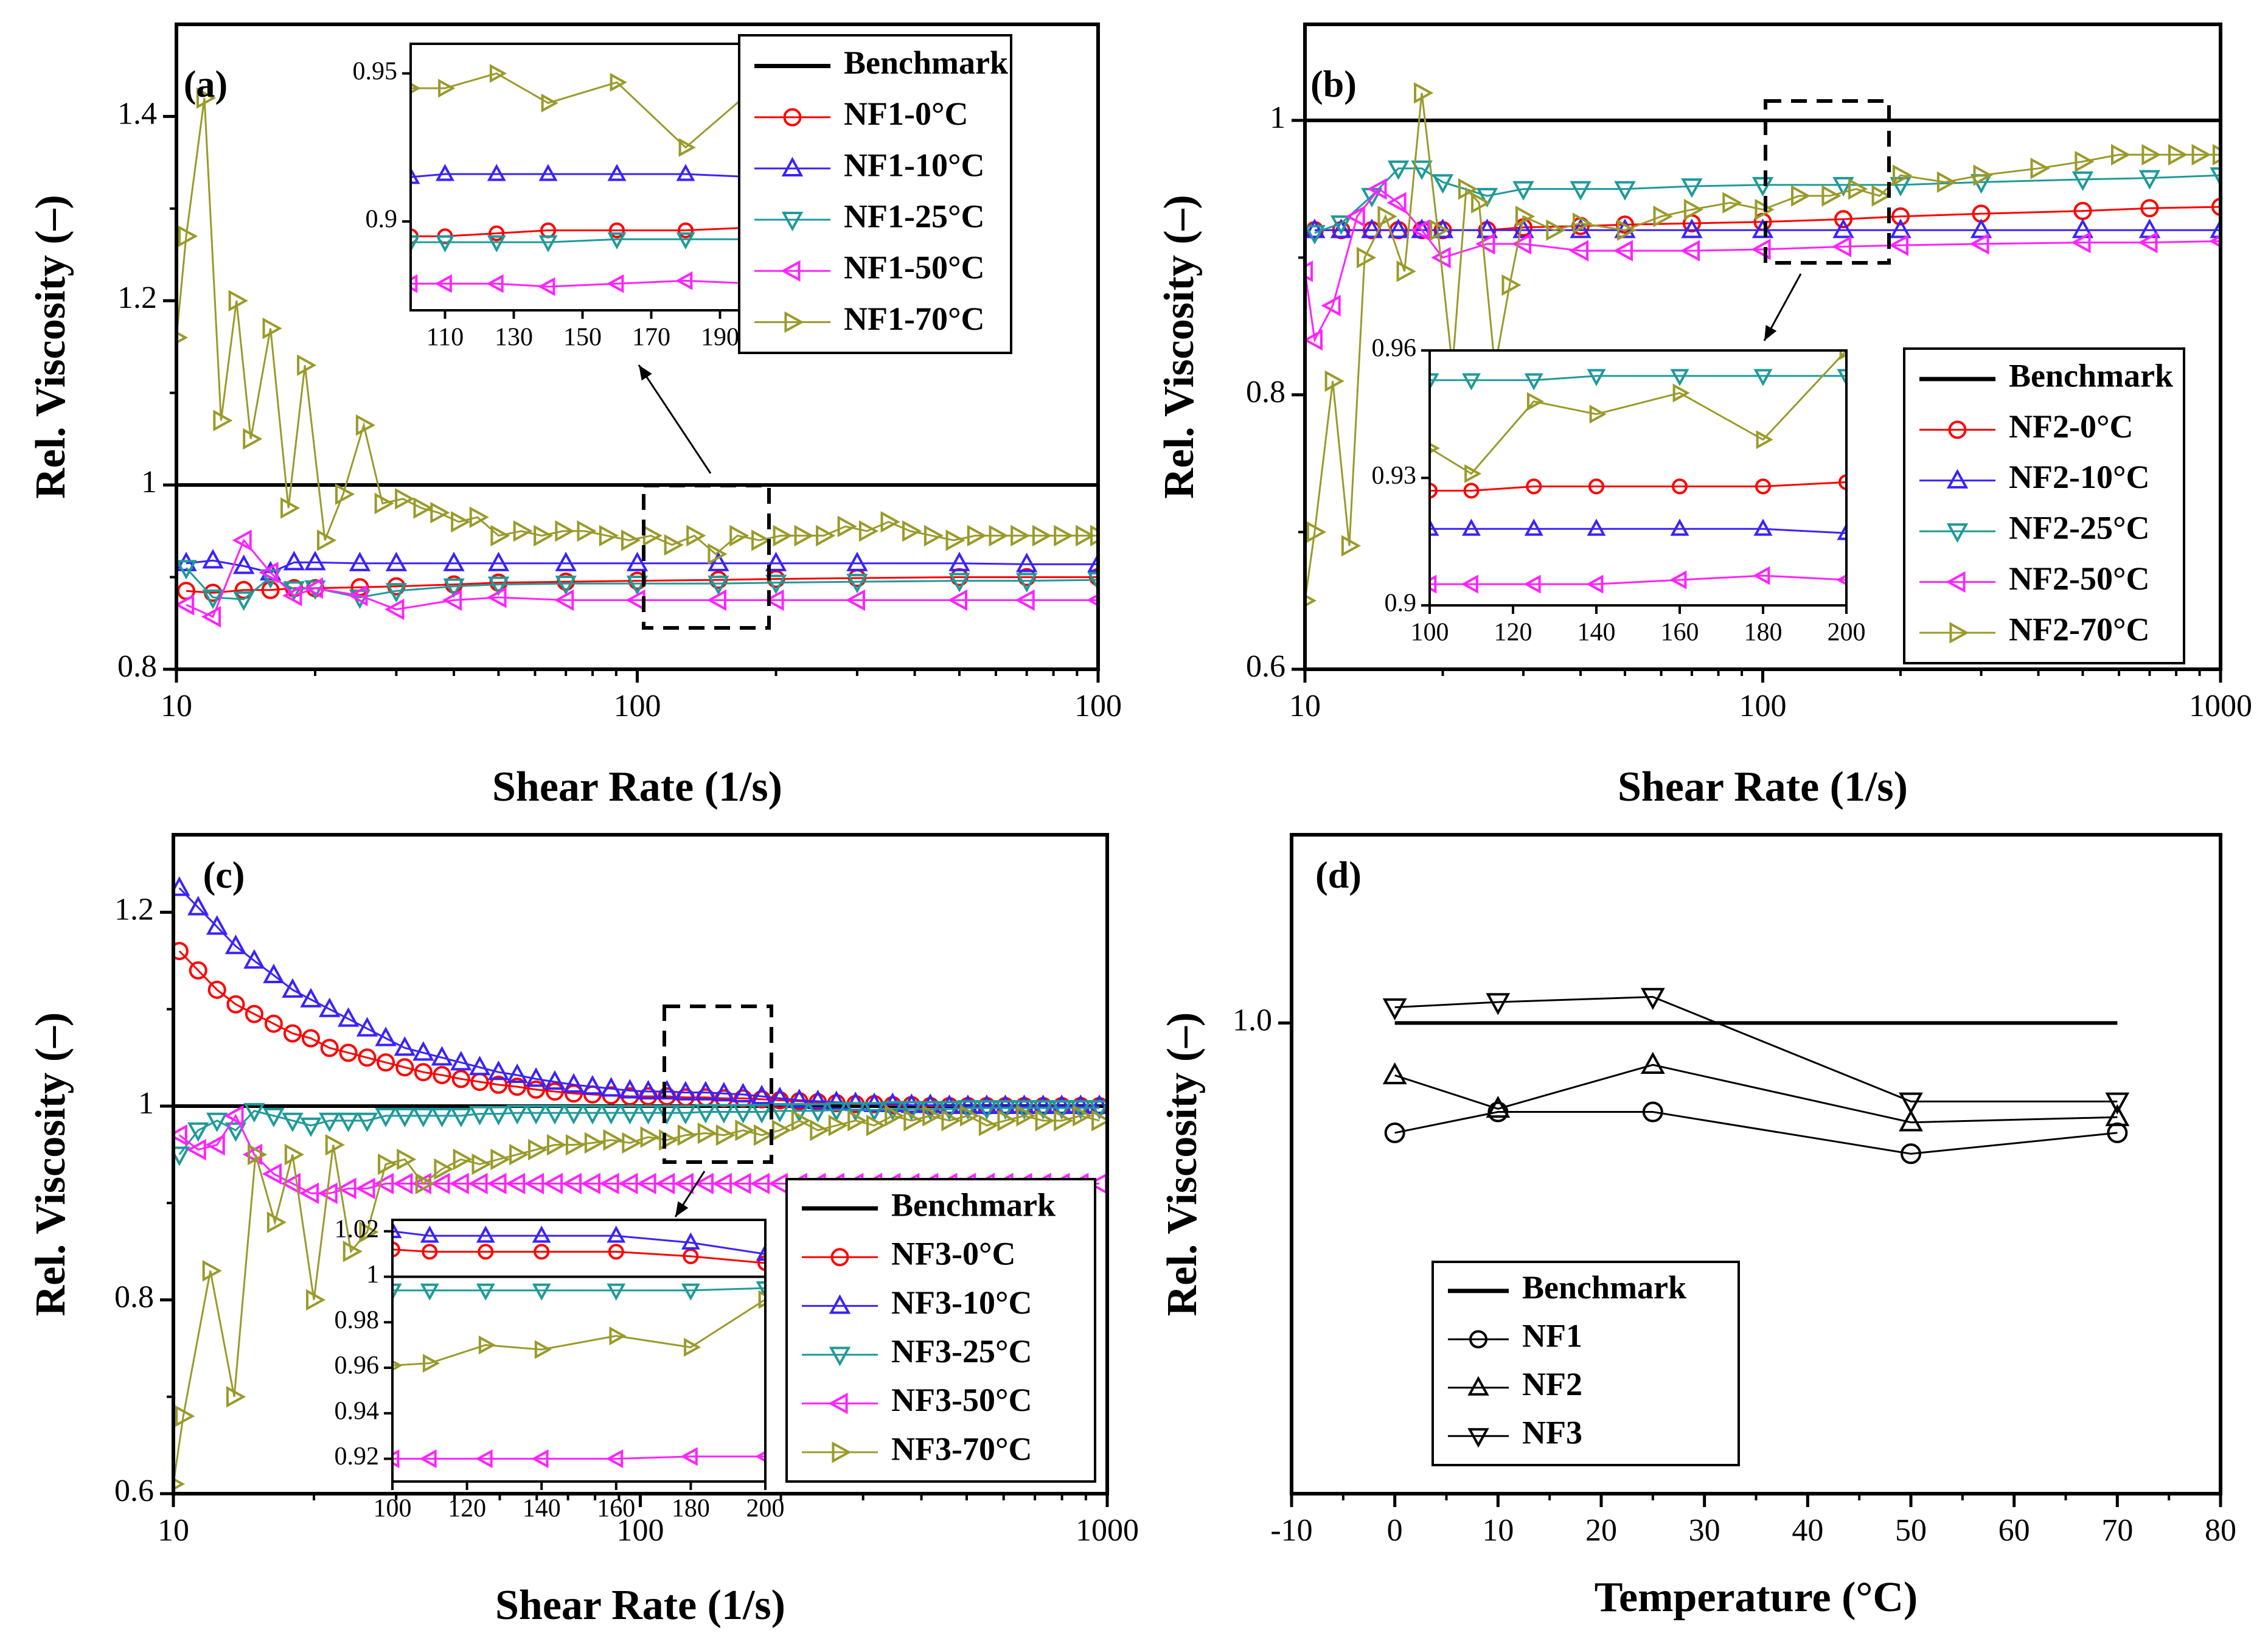 The width and height of the screenshot is (2268, 1647). Describe the element at coordinates (1333, 84) in the screenshot. I see `panel-label: (b)` at that location.